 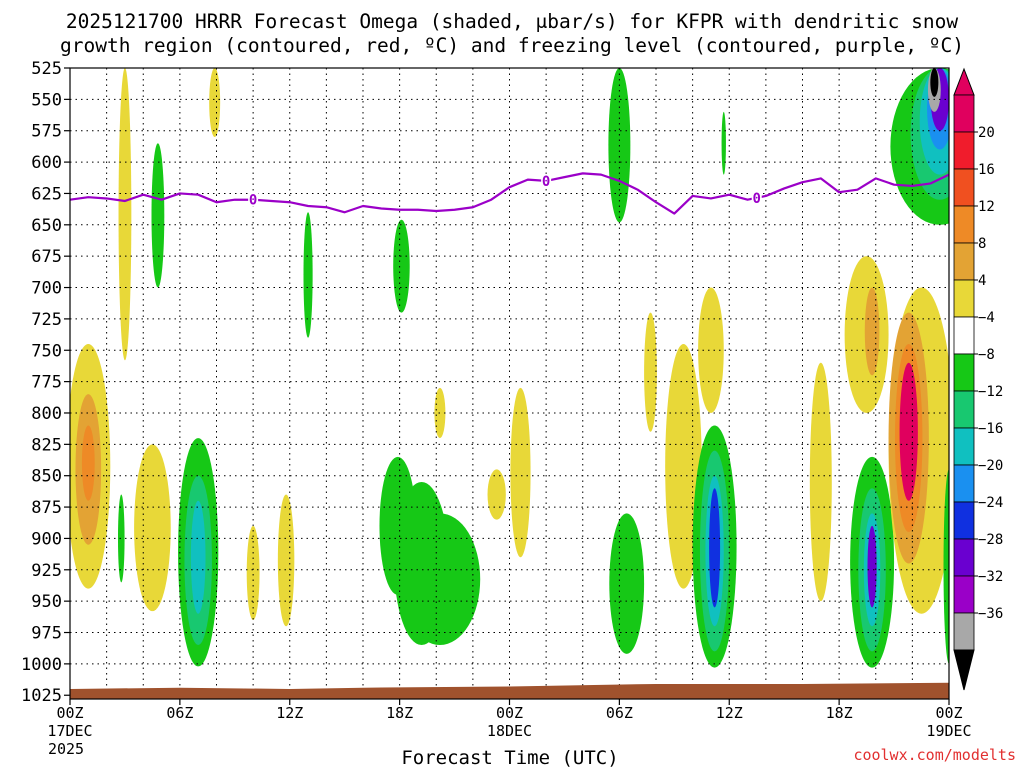 I want to click on y-tick-label-1025: 1025, so click(x=41, y=696).